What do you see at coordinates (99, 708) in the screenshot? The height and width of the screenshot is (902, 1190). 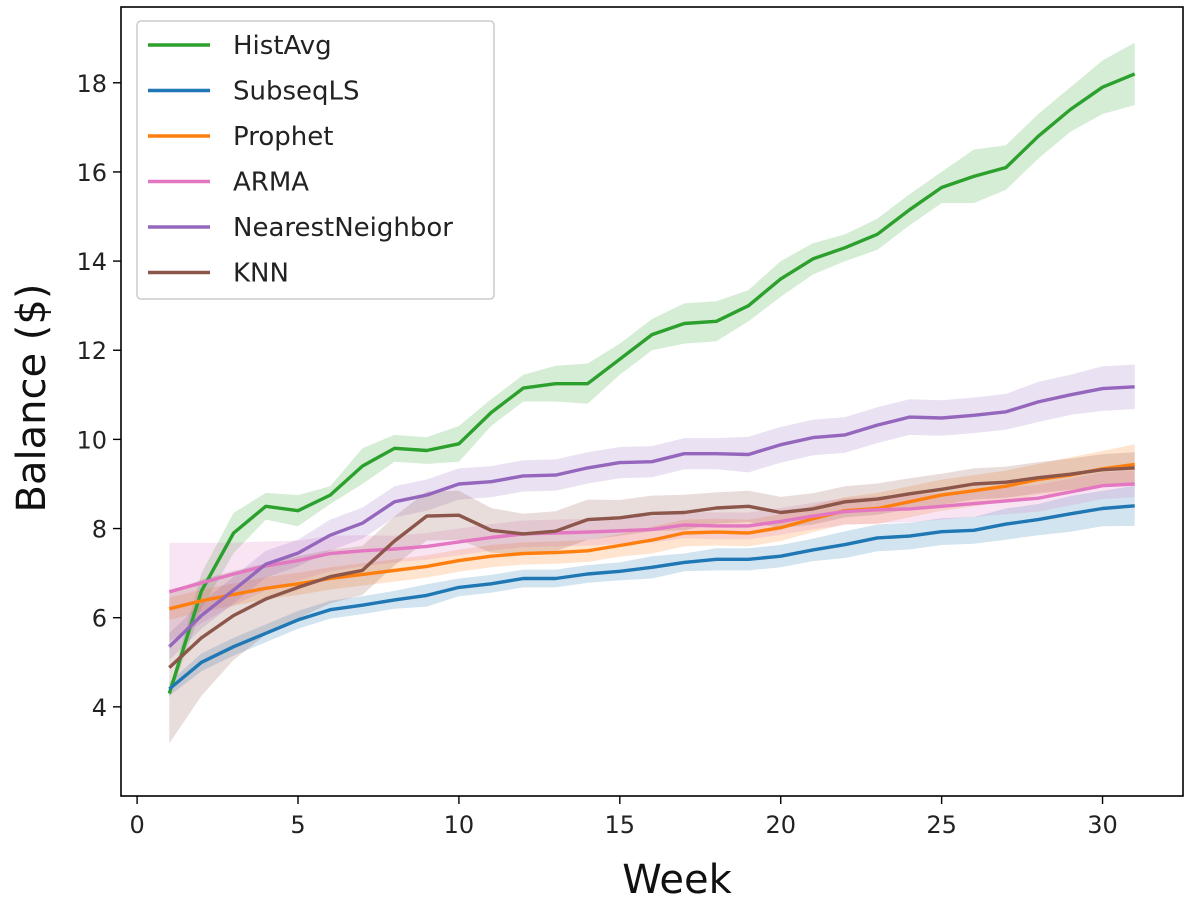 I see `y-tick-label: 4` at bounding box center [99, 708].